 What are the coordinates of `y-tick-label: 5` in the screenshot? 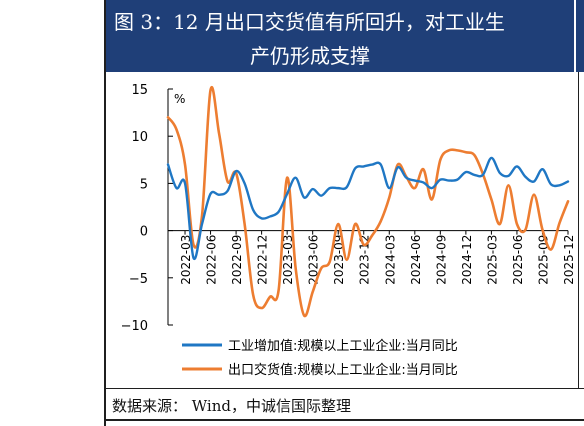 It's located at (144, 184).